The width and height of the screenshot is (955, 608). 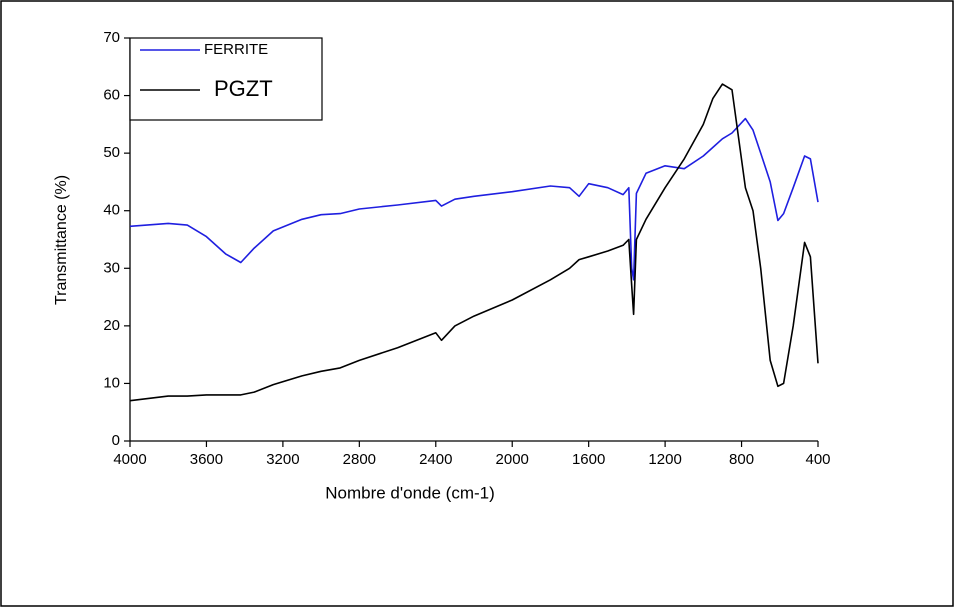 I want to click on x-tick-label: 1600, so click(x=588, y=459).